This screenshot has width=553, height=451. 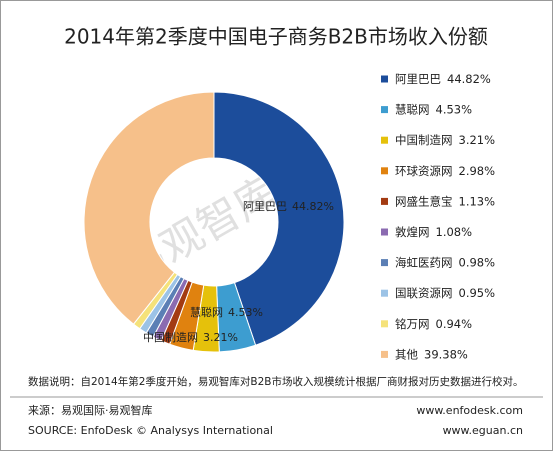 What do you see at coordinates (424, 262) in the screenshot?
I see `legend-name: 海虹医药网` at bounding box center [424, 262].